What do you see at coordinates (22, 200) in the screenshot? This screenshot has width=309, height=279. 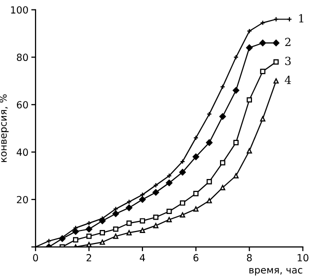 I see `y-tick-label: 20` at bounding box center [22, 200].